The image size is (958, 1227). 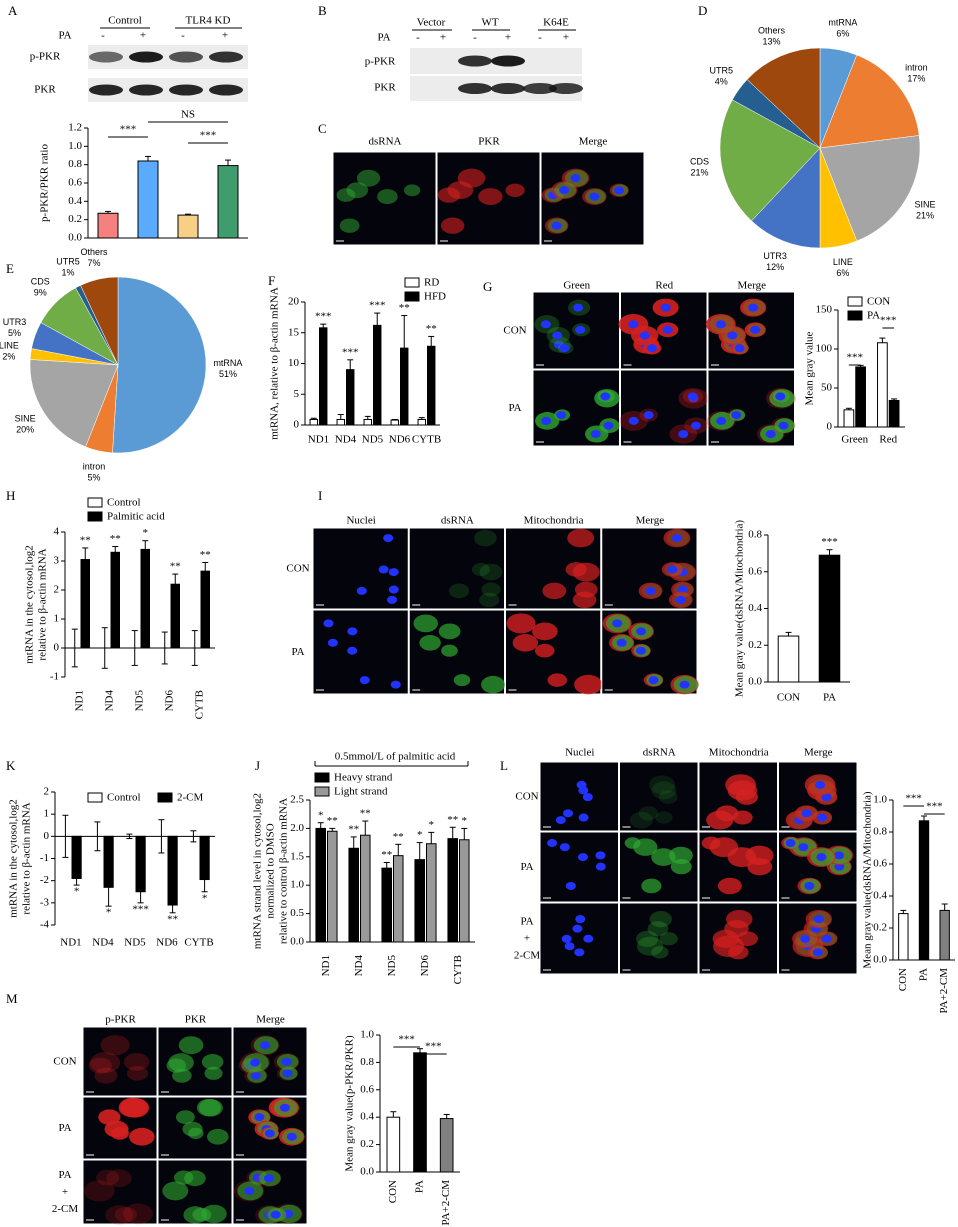 I want to click on pie-value-label: 20%, so click(x=25, y=429).